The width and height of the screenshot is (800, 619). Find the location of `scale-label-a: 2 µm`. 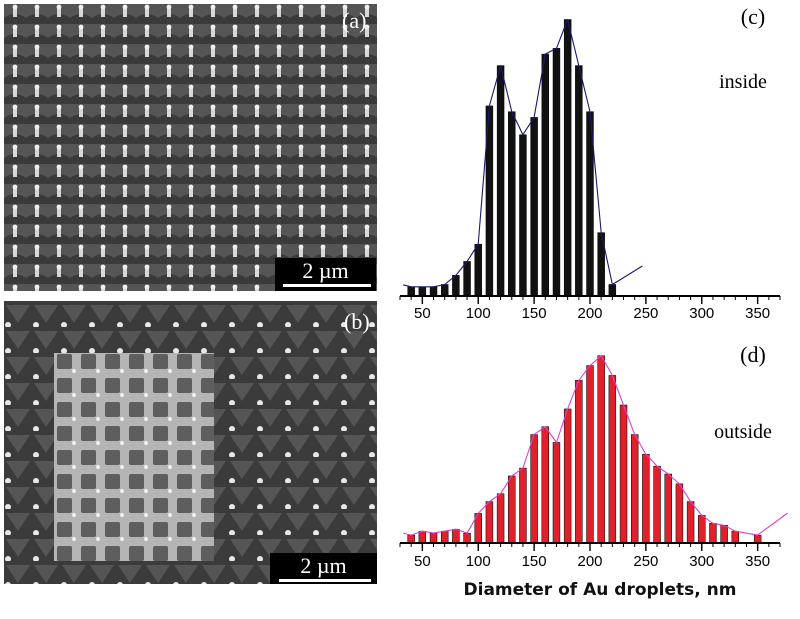

scale-label-a: 2 µm is located at coordinates (325, 270).